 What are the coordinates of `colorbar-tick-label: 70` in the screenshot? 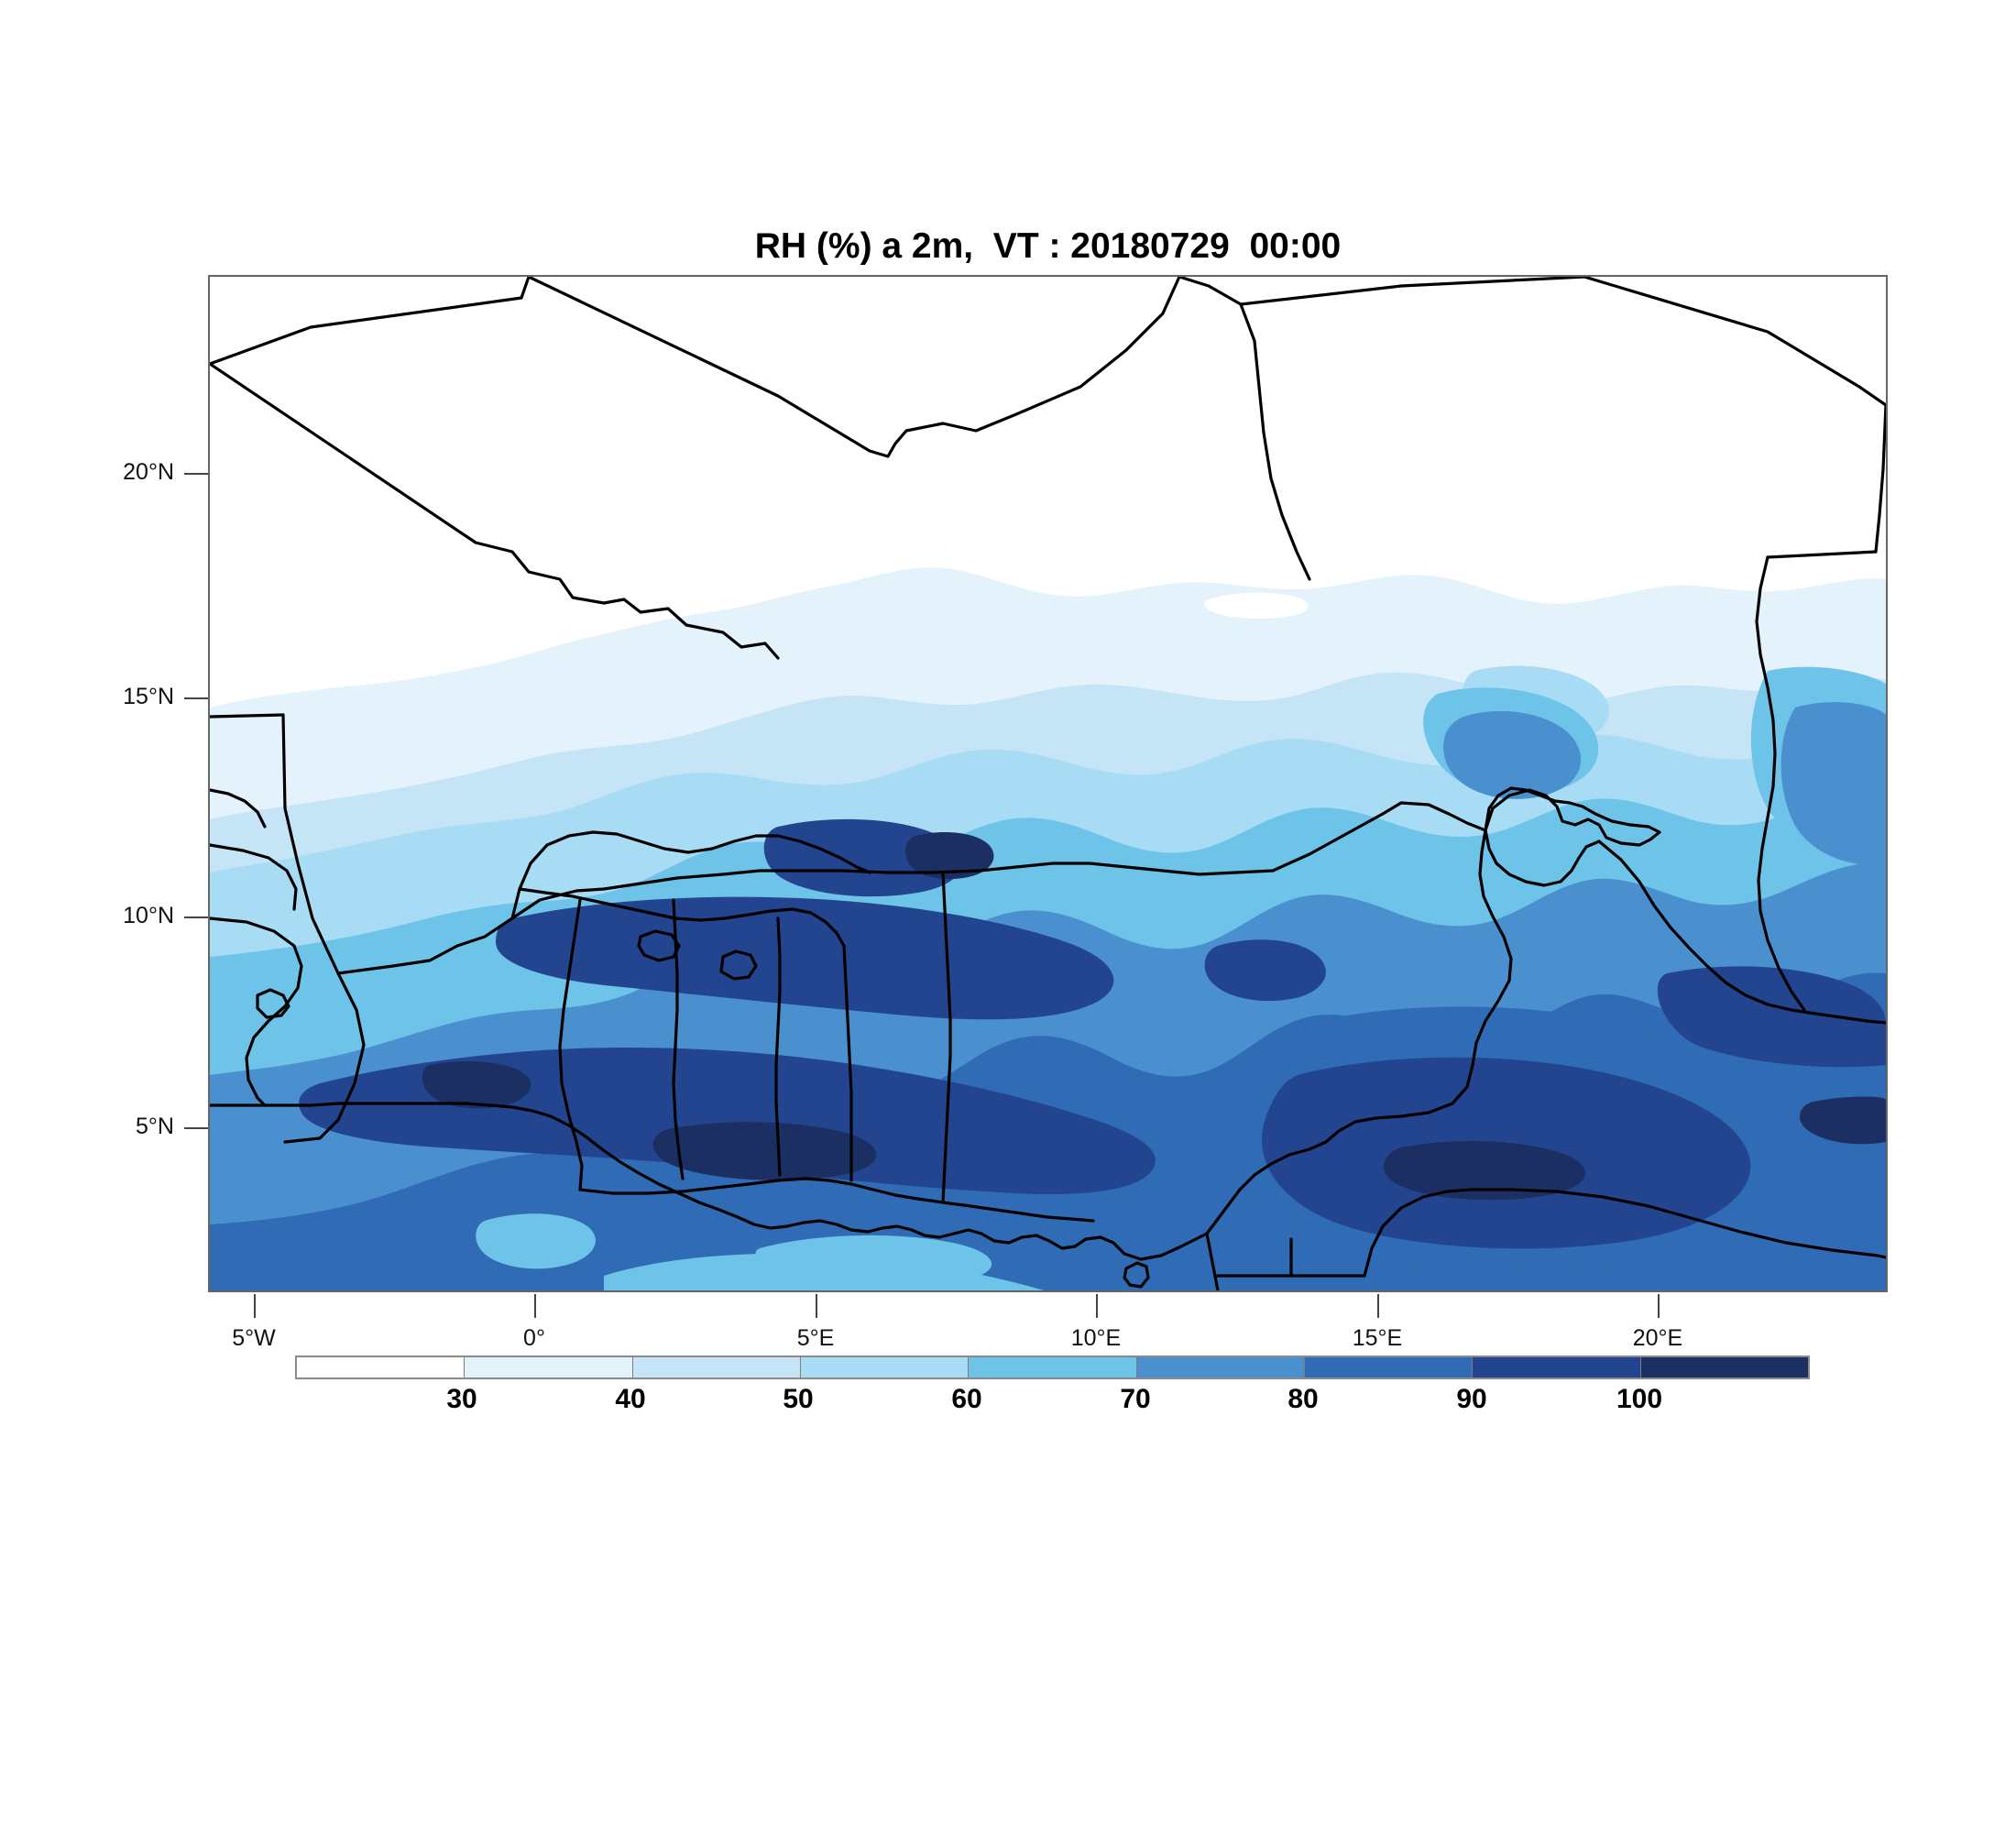 It's located at (1135, 1399).